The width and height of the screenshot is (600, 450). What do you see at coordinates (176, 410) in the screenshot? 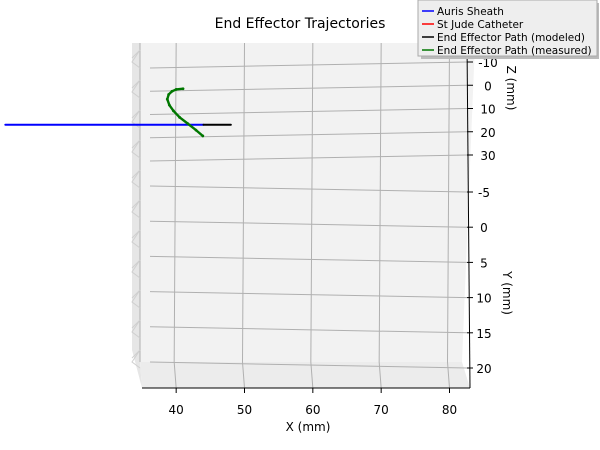
I see `x-tick-label: 40` at bounding box center [176, 410].